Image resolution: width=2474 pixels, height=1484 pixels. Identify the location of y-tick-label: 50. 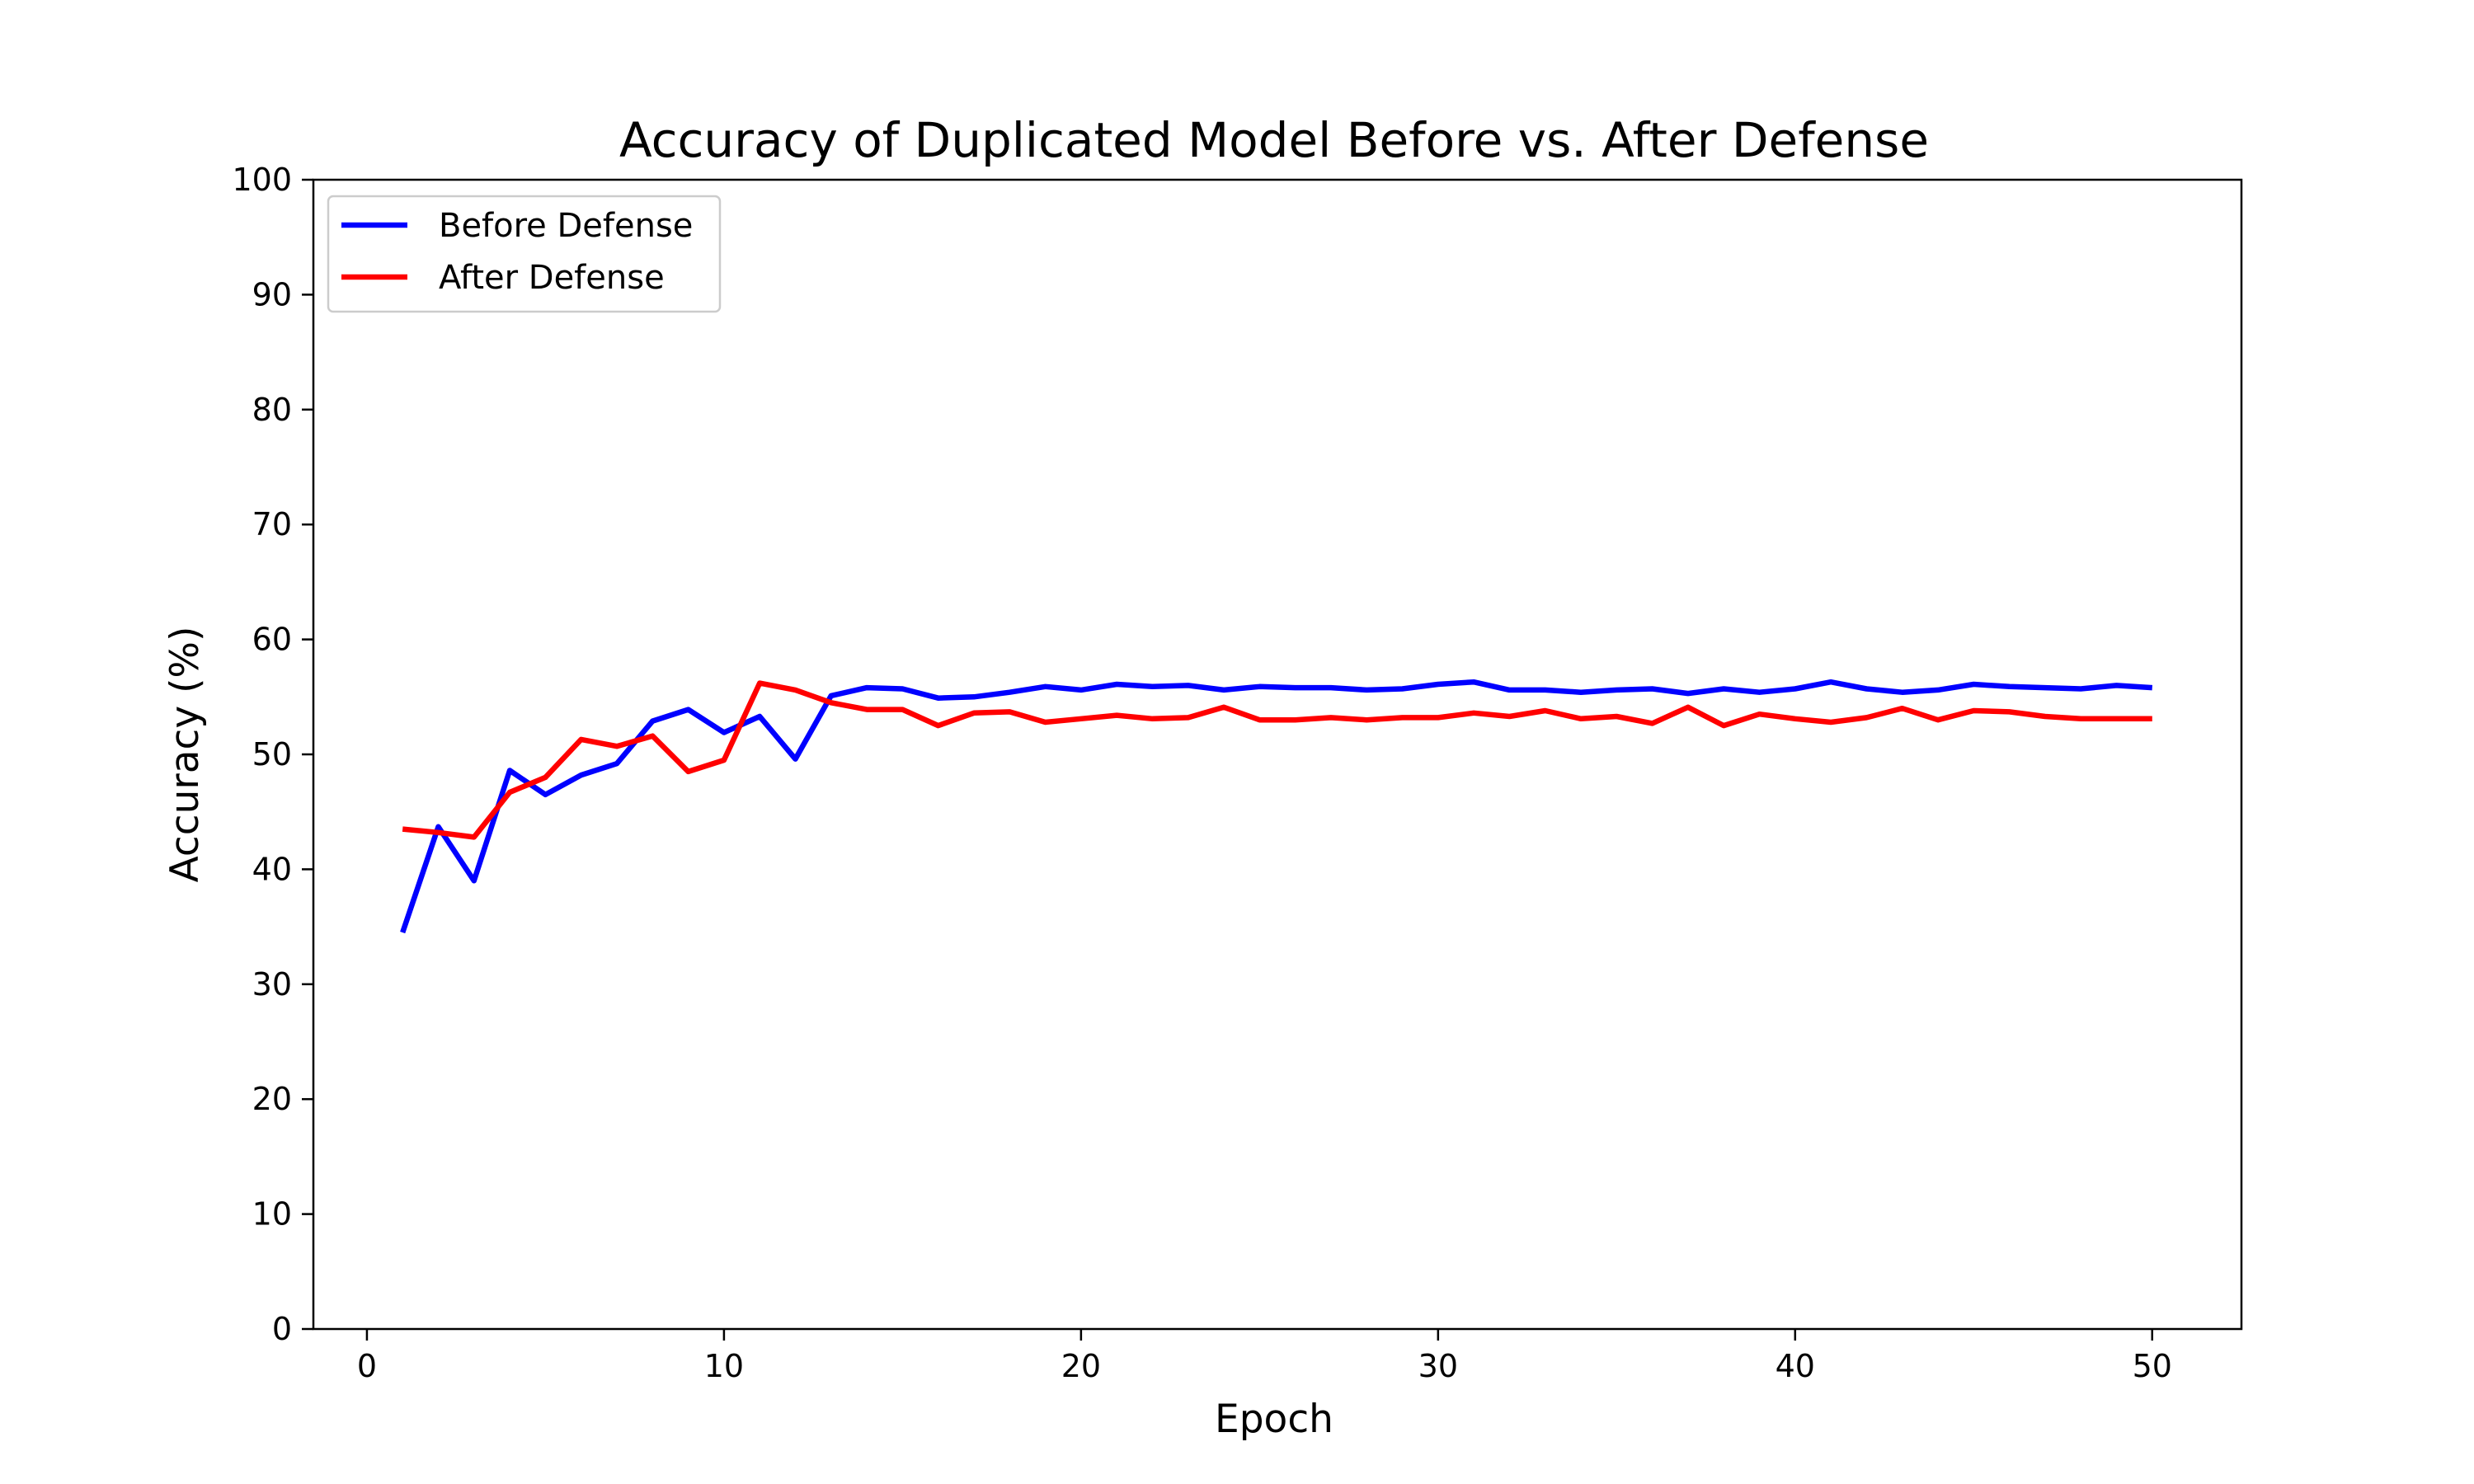
(272, 754).